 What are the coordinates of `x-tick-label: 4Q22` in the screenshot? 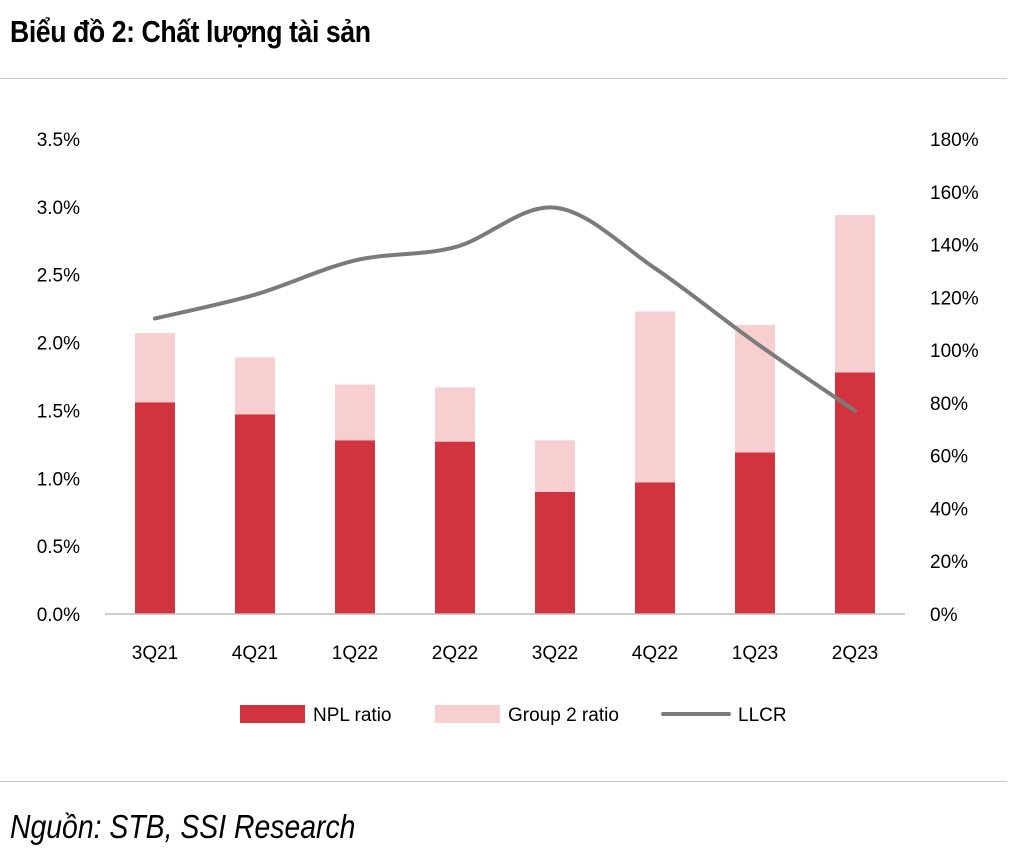 It's located at (655, 653).